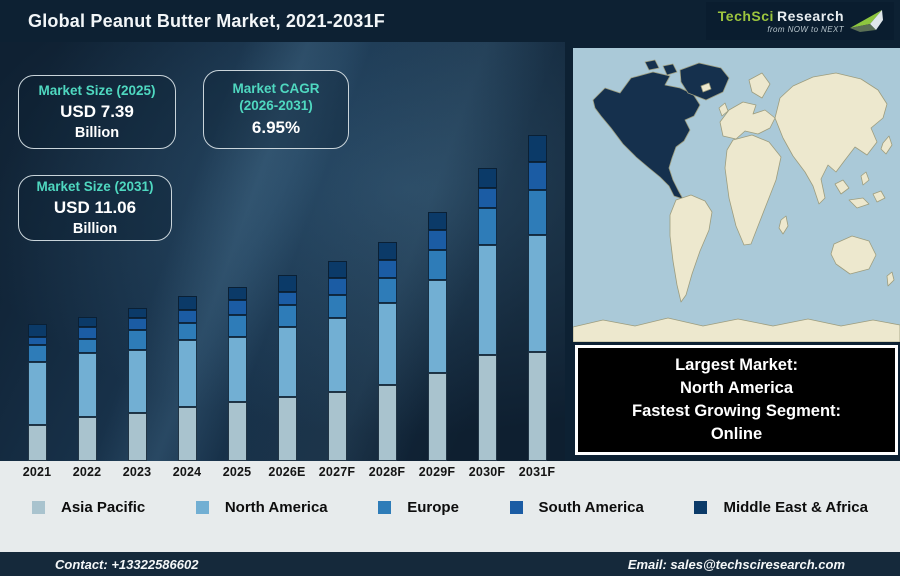 The image size is (900, 576). Describe the element at coordinates (736, 434) in the screenshot. I see `note-line: Online` at that location.